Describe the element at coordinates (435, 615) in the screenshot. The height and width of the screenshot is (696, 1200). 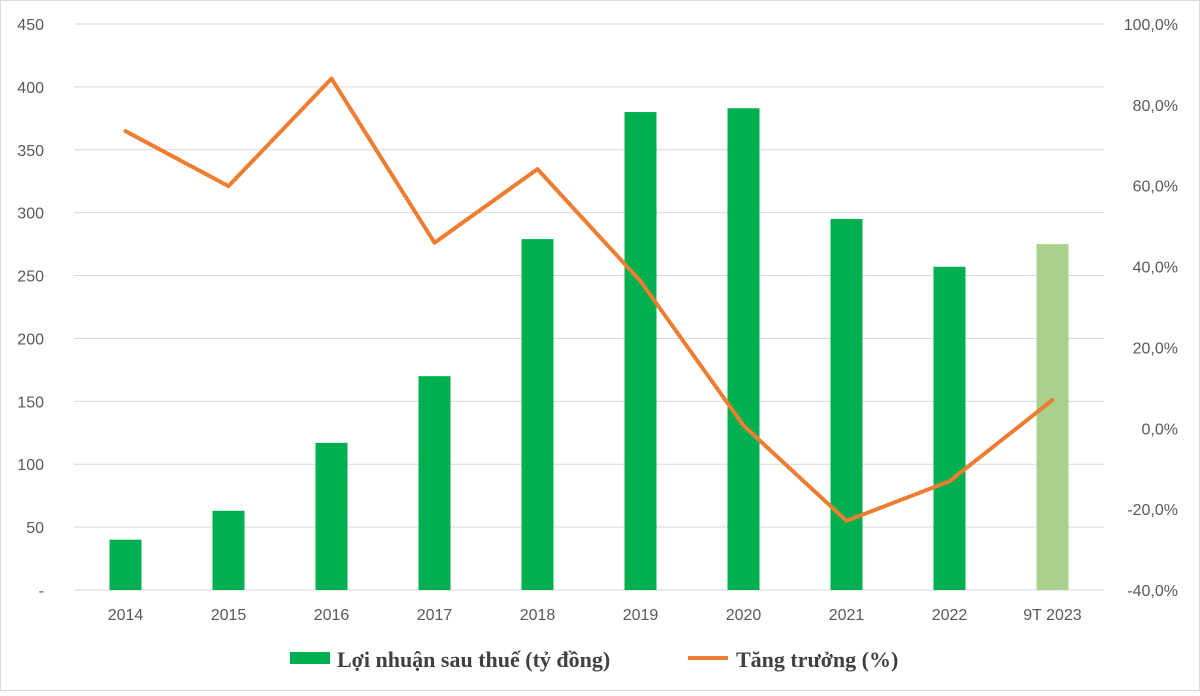
I see `x-axis-tick-label: 2017` at that location.